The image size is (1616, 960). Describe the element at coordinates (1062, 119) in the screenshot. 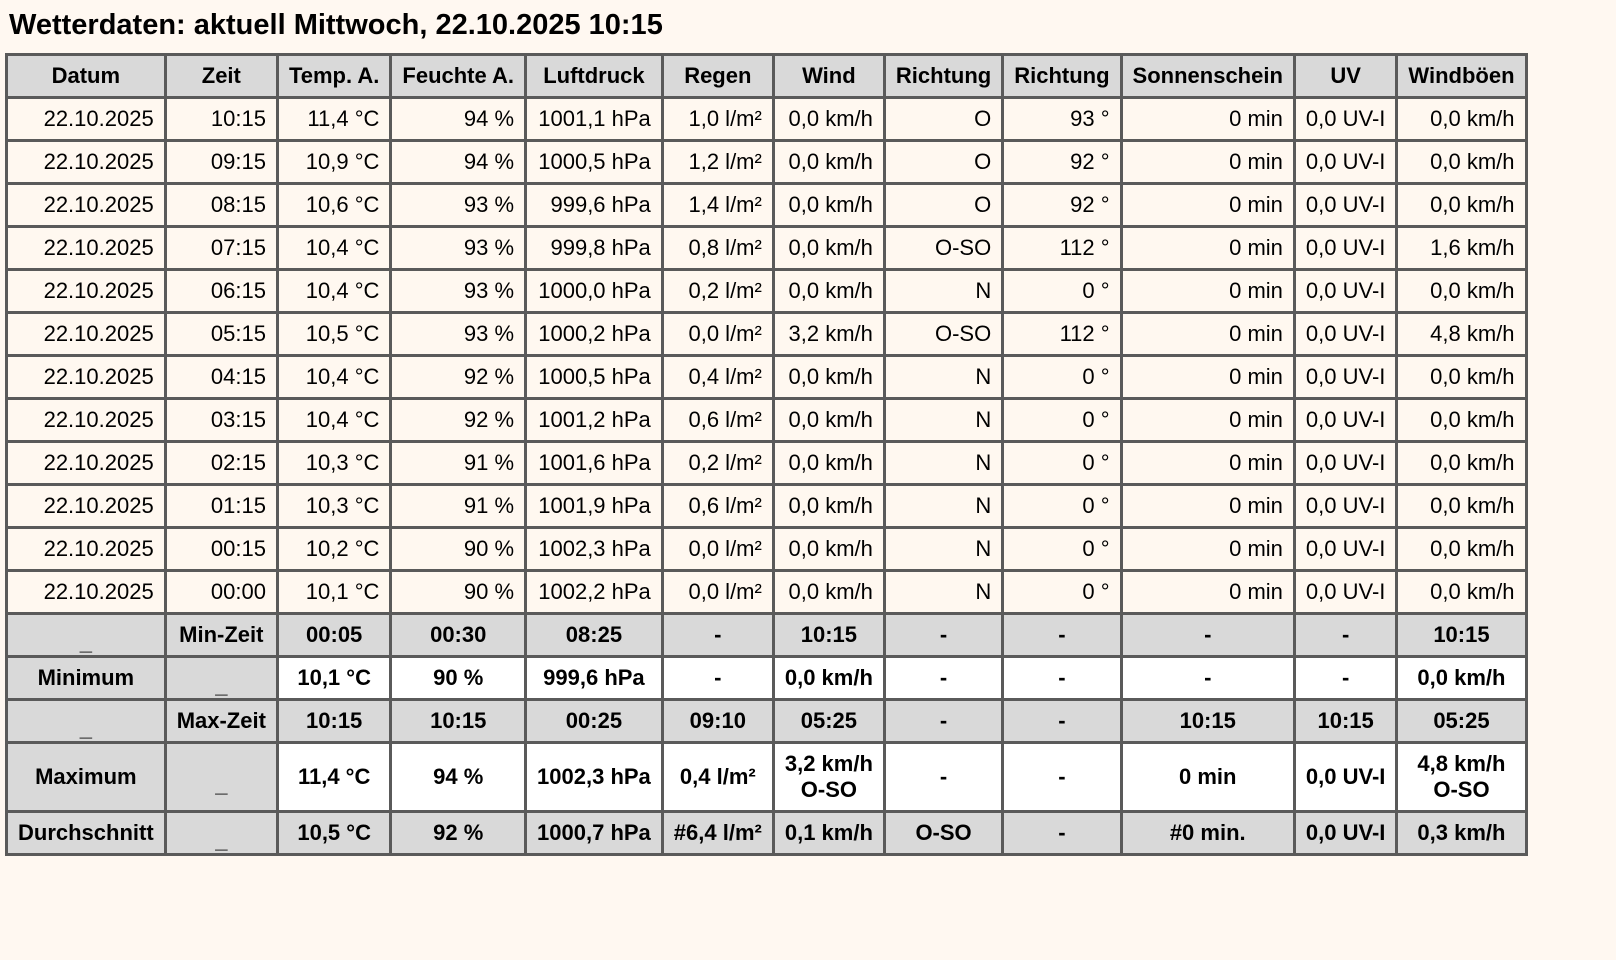

I see `table-cell: 93 °` at that location.